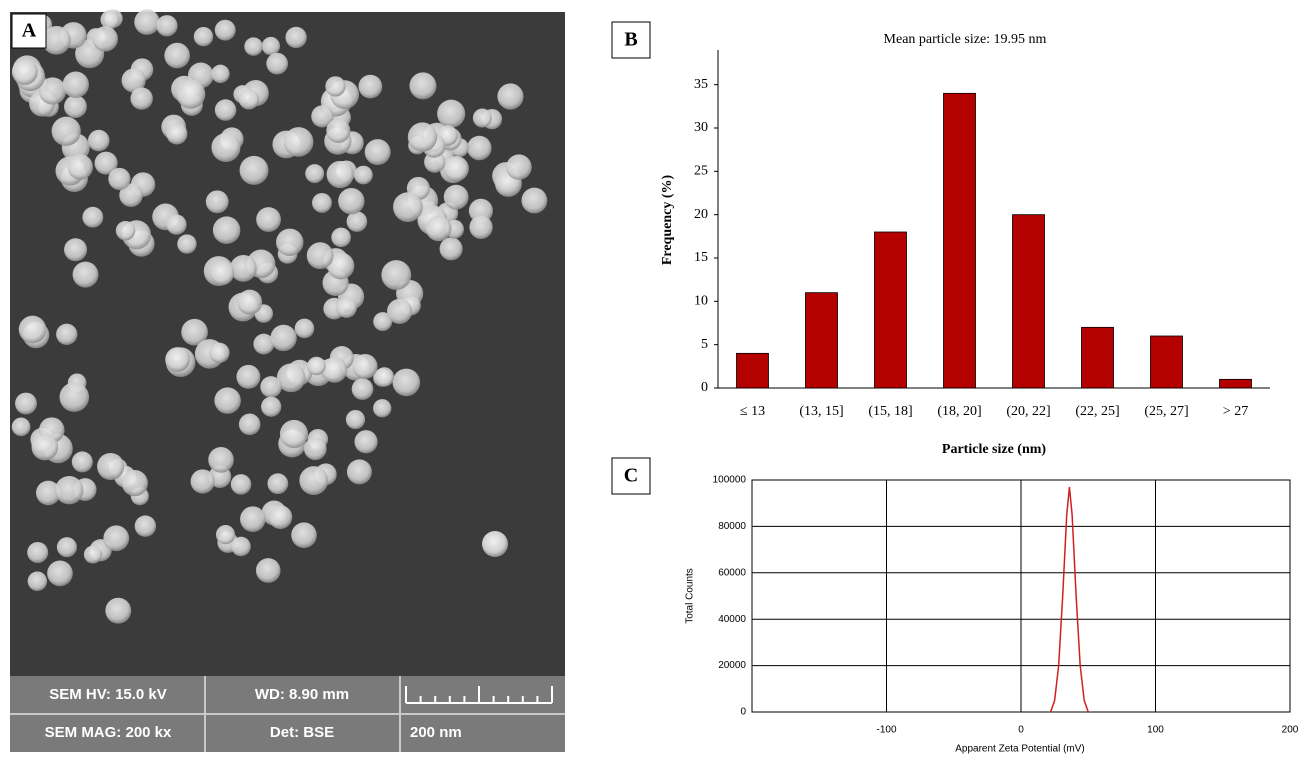  Describe the element at coordinates (690, 596) in the screenshot. I see `y-axis-label: Total Counts` at that location.